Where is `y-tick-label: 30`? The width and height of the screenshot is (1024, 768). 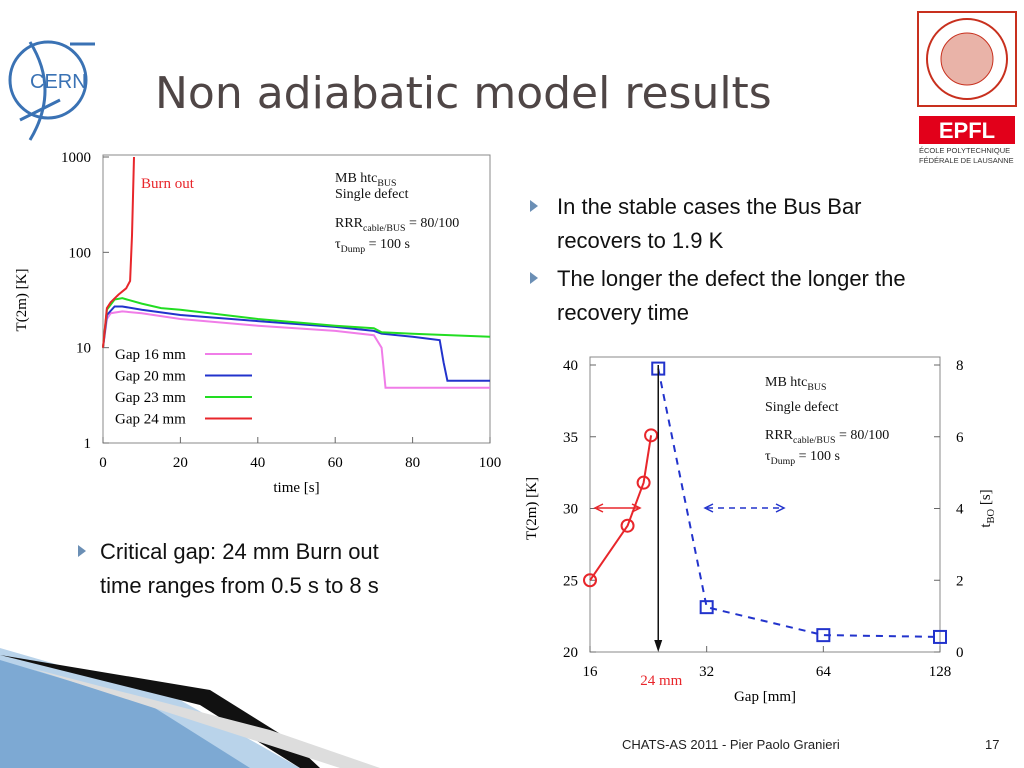
y-tick-label: 30 is located at coordinates (570, 510).